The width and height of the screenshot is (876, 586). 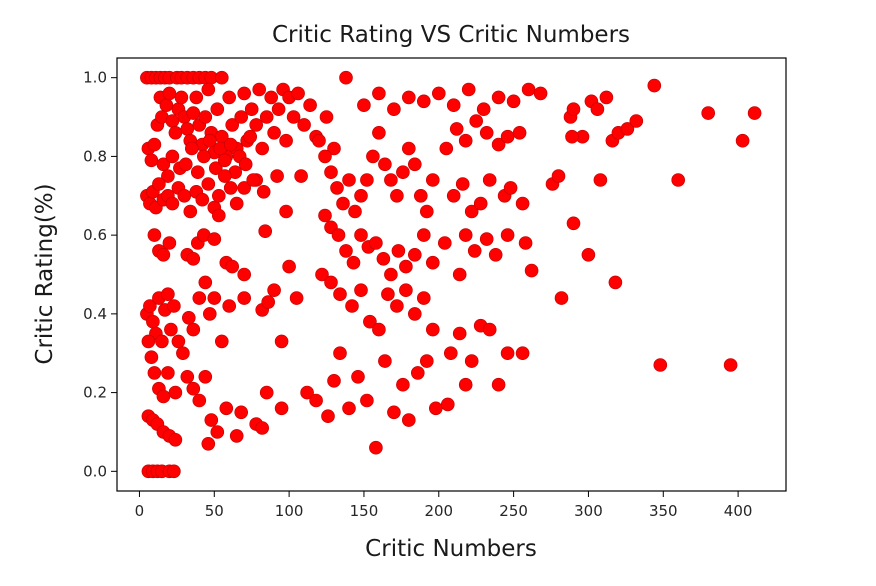 I want to click on x-tick-label: 0, so click(x=140, y=511).